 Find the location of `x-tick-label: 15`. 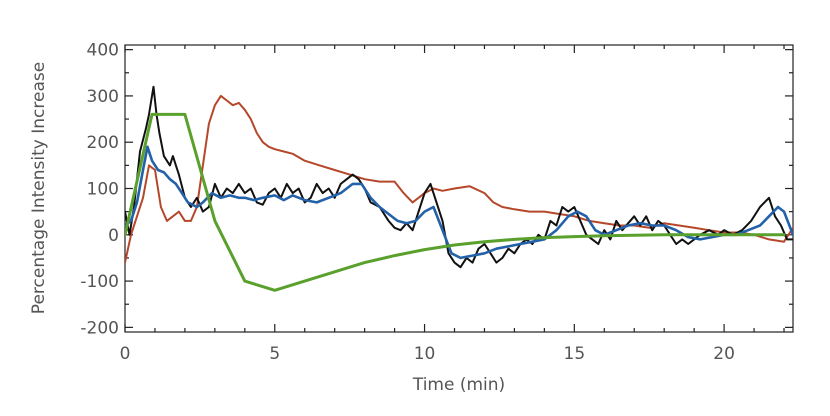

x-tick-label: 15 is located at coordinates (575, 354).